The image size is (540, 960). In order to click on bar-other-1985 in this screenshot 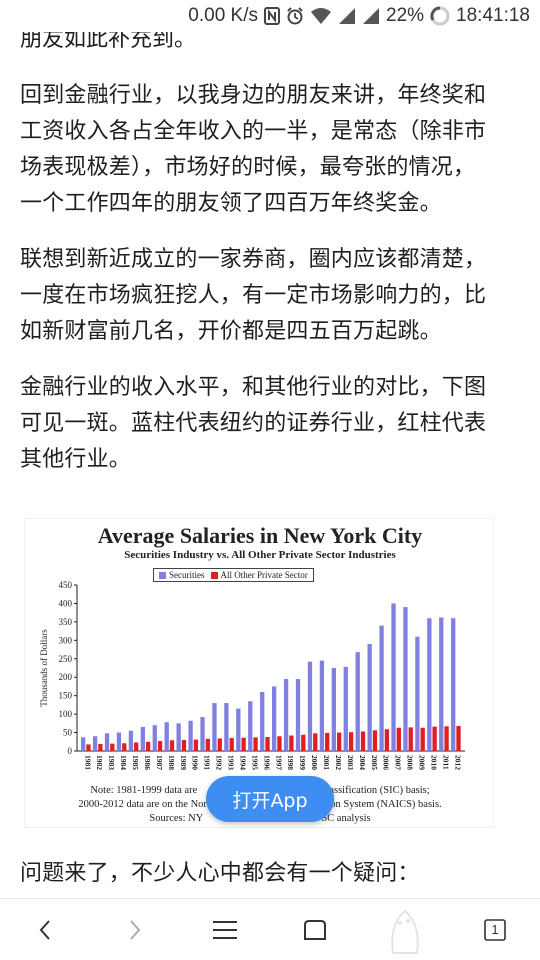, I will do `click(136, 746)`.